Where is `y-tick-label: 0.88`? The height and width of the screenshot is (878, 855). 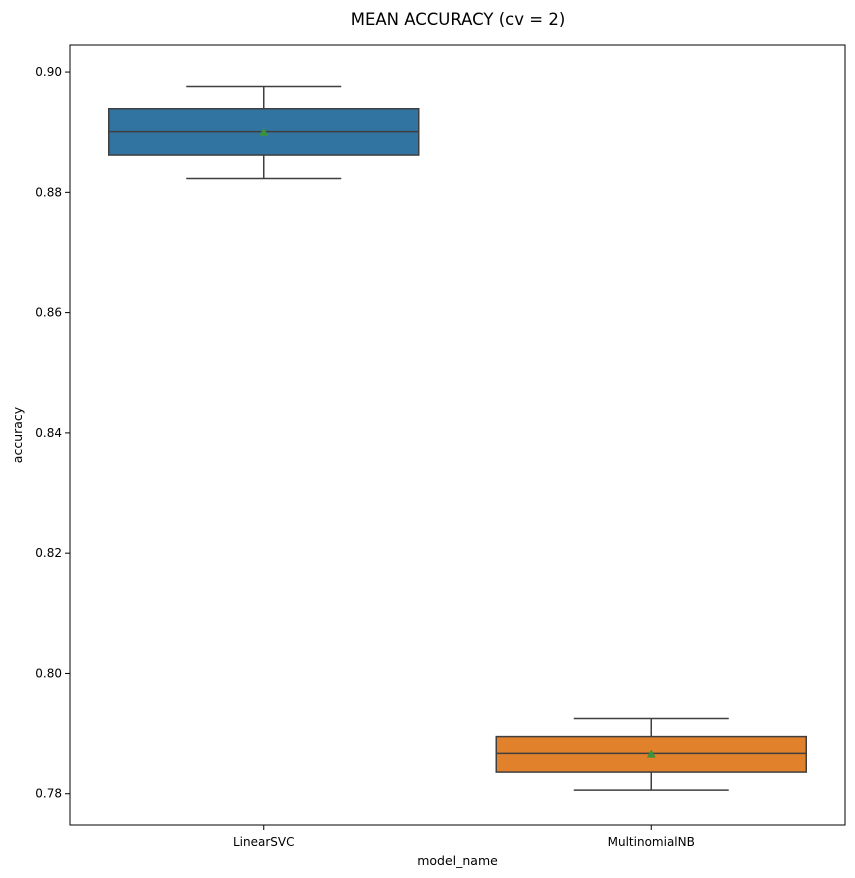 y-tick-label: 0.88 is located at coordinates (48, 192).